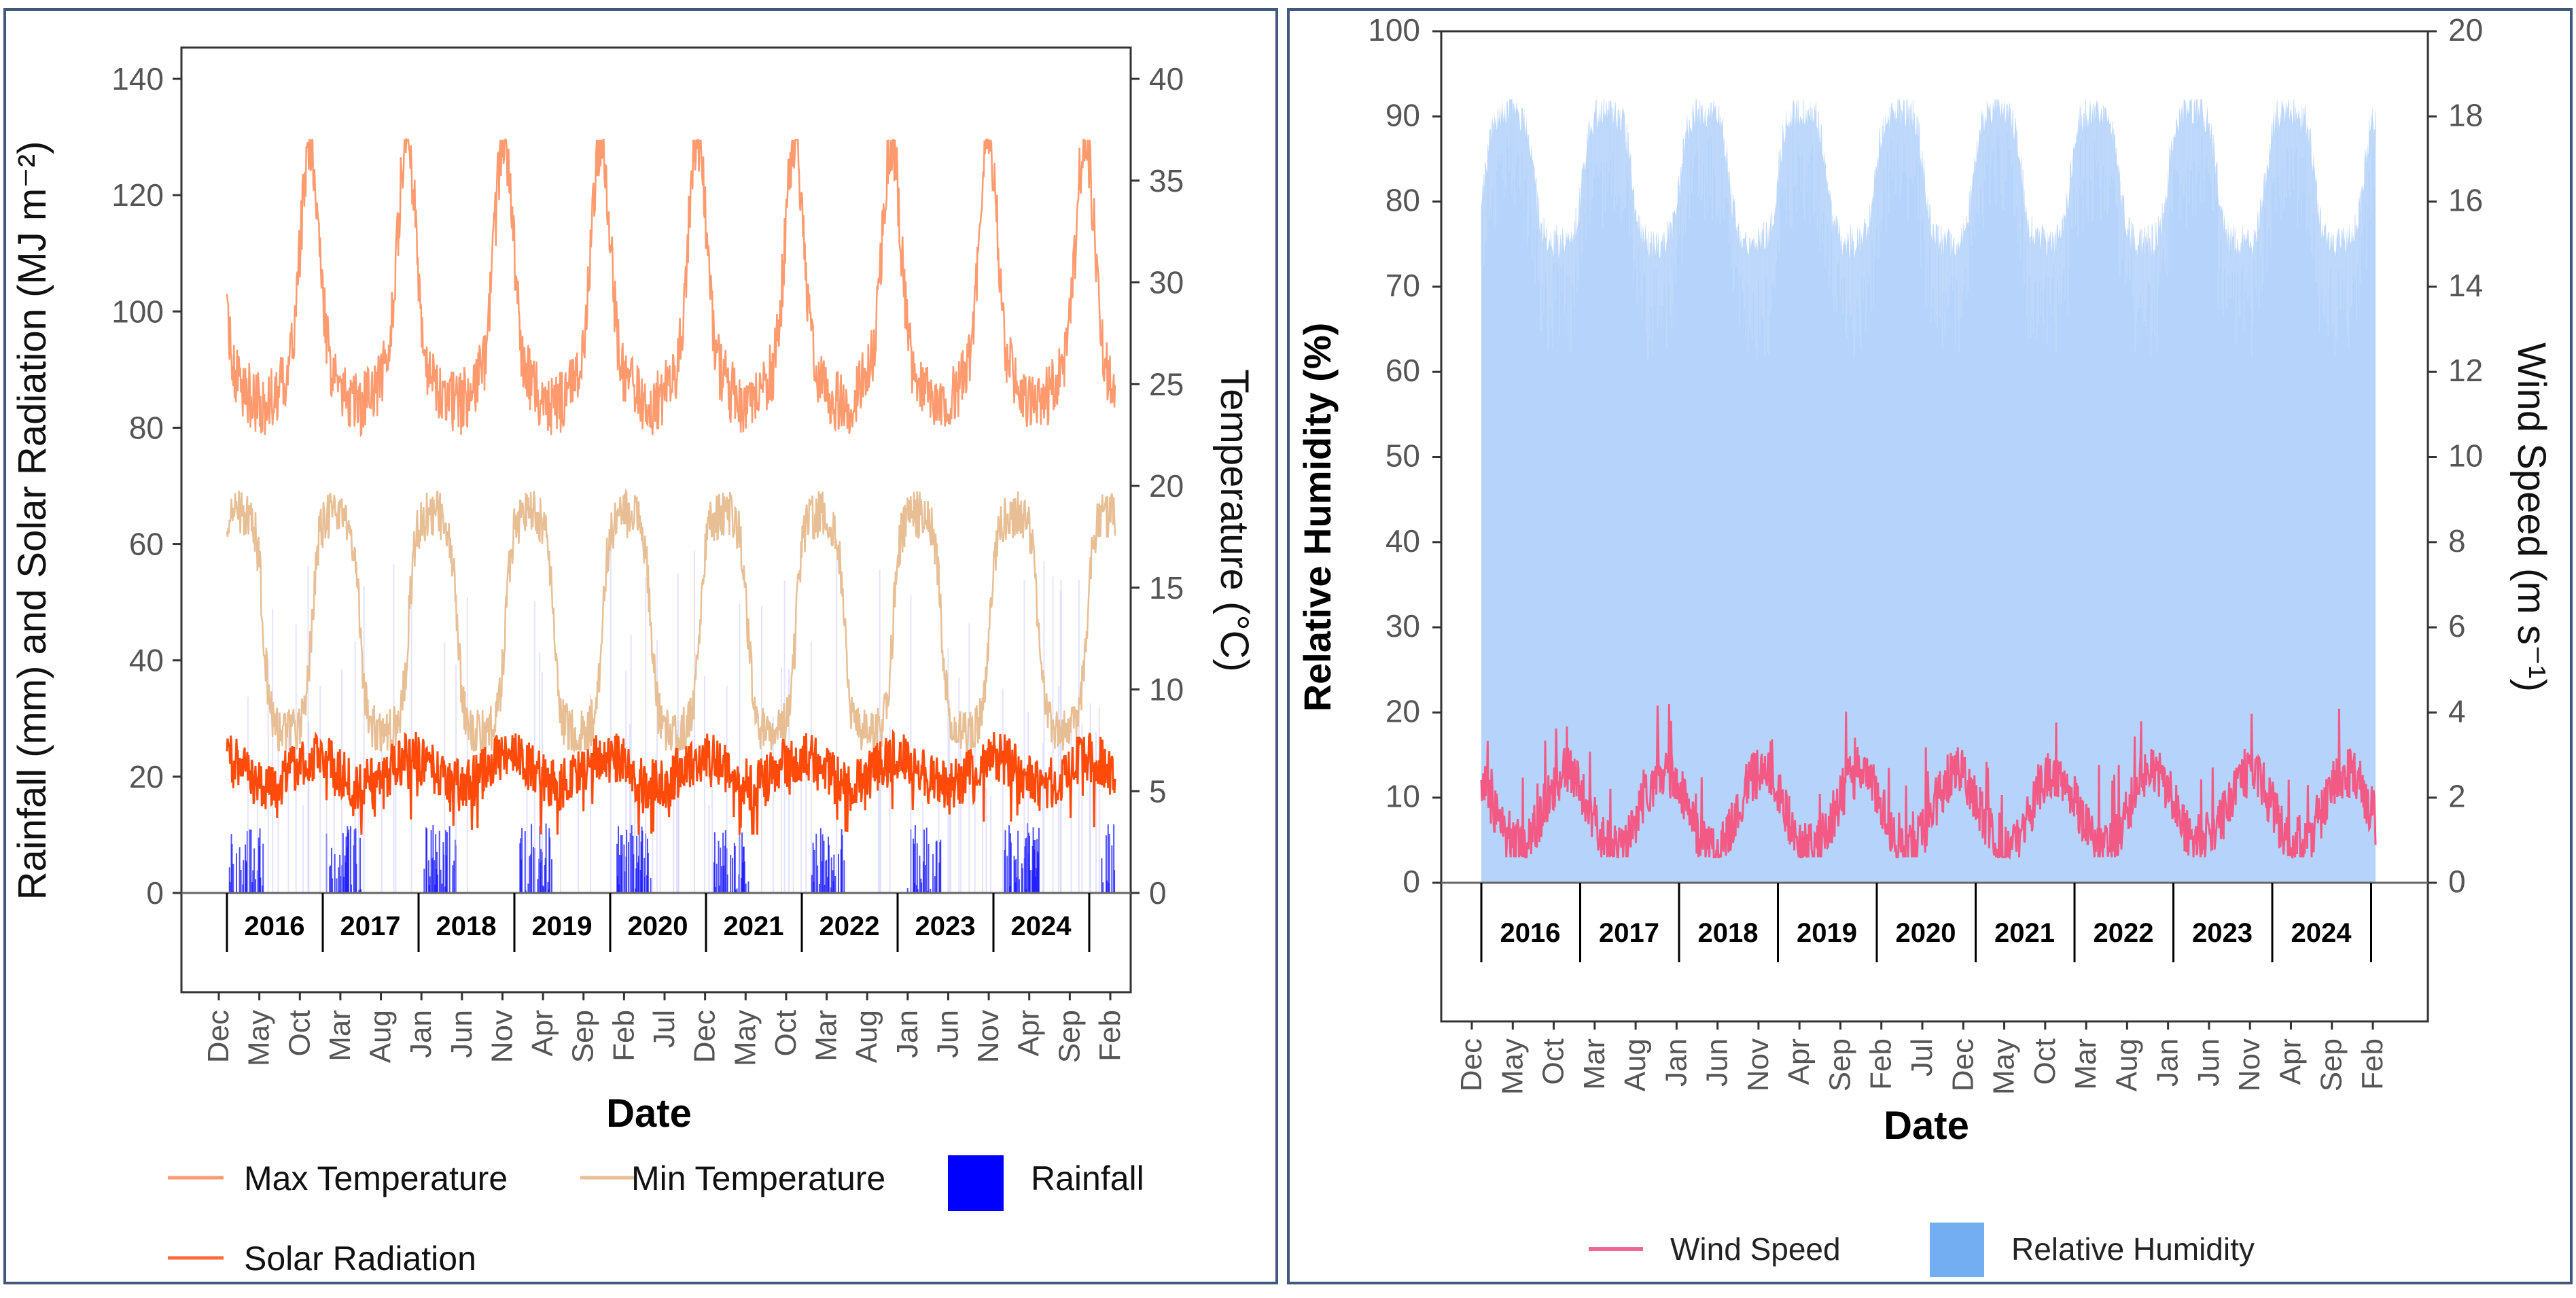  What do you see at coordinates (945, 926) in the screenshot?
I see `year-label: 2023` at bounding box center [945, 926].